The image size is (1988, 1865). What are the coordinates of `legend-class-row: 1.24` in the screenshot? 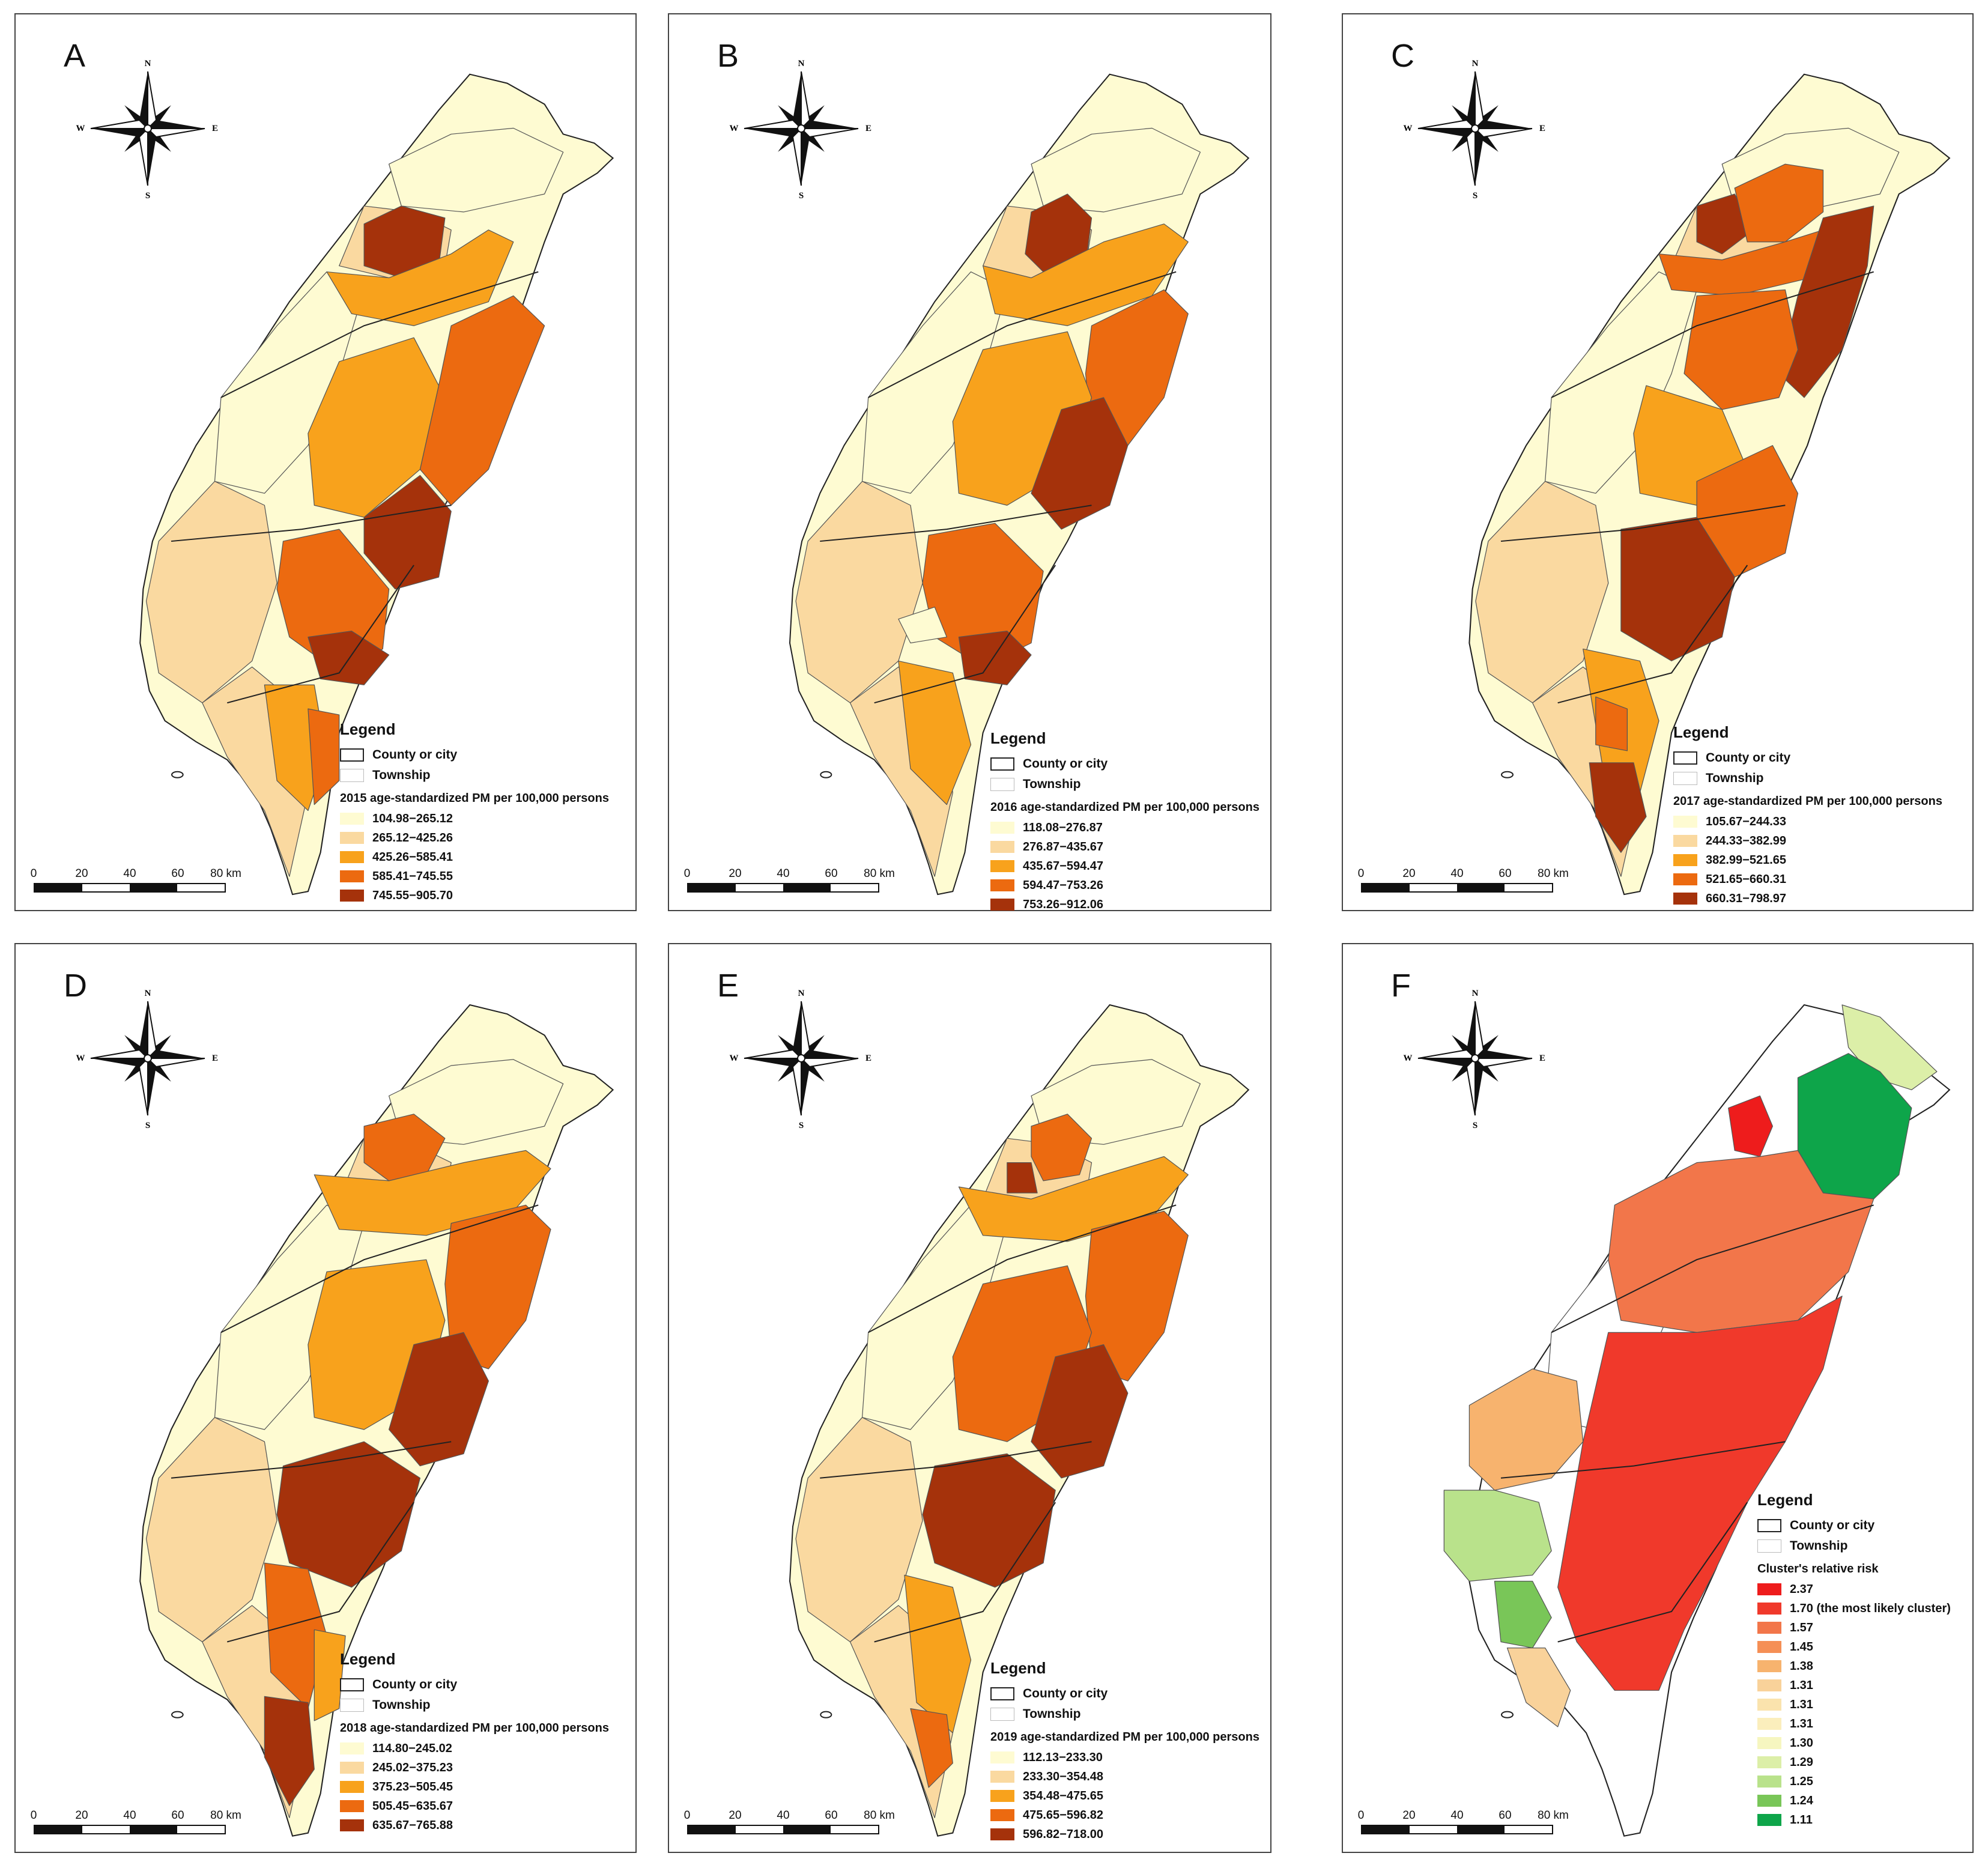 It's located at (1854, 1800).